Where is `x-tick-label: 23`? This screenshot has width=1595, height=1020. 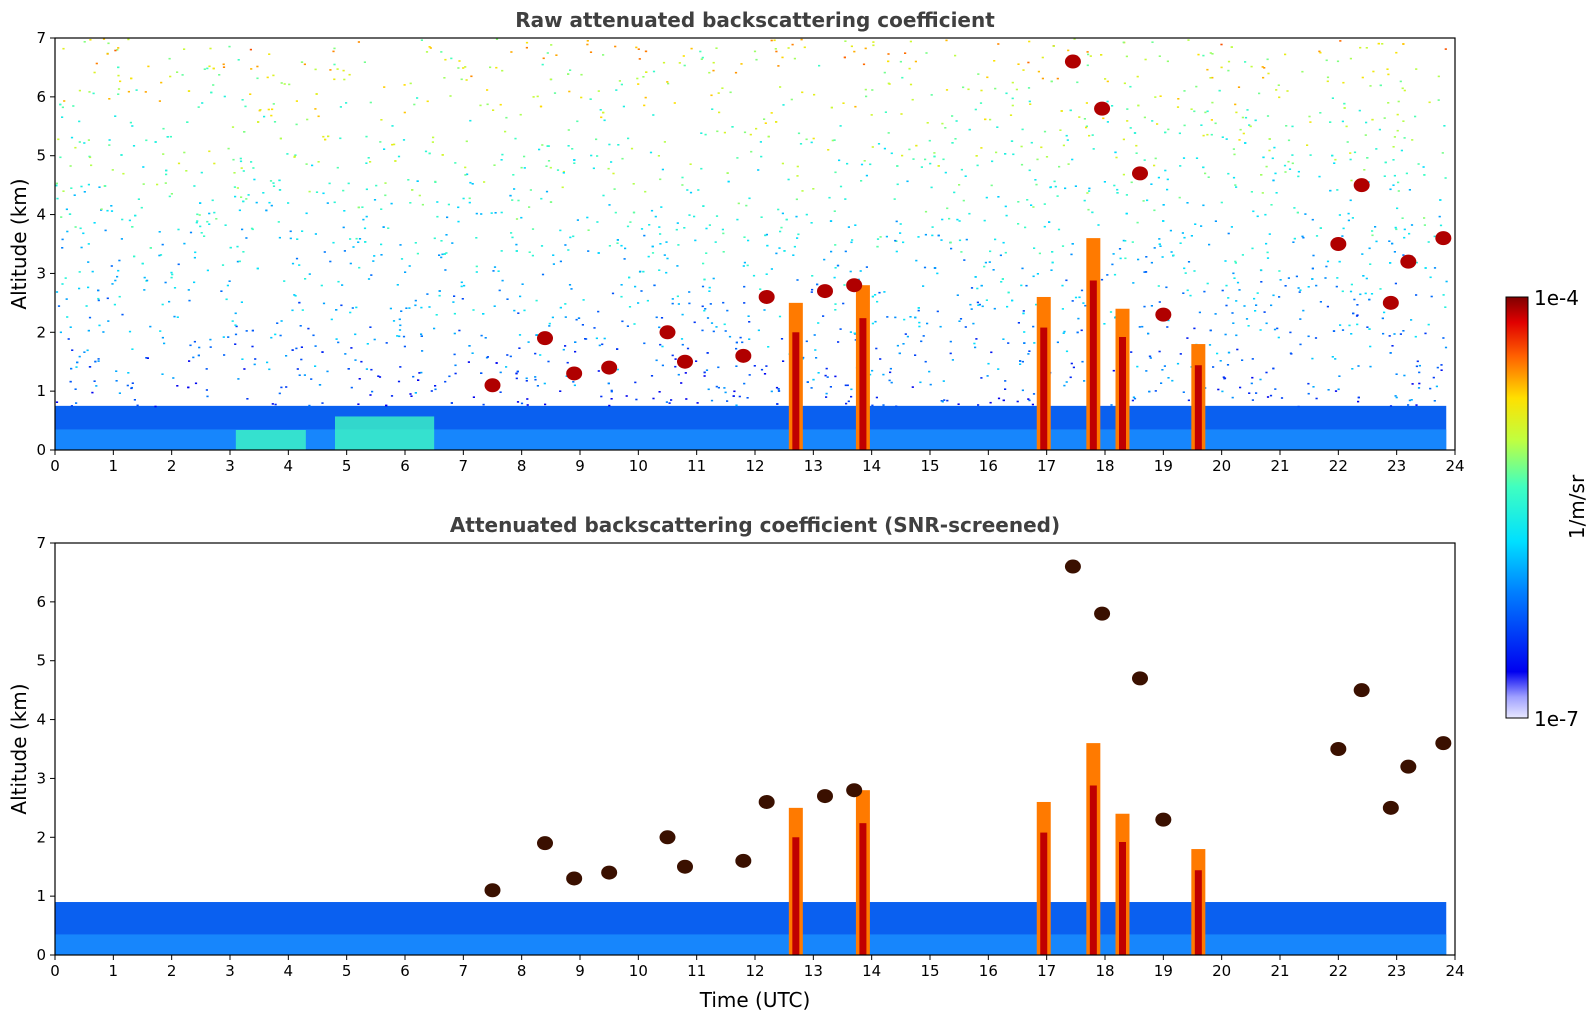 x-tick-label: 23 is located at coordinates (1396, 971).